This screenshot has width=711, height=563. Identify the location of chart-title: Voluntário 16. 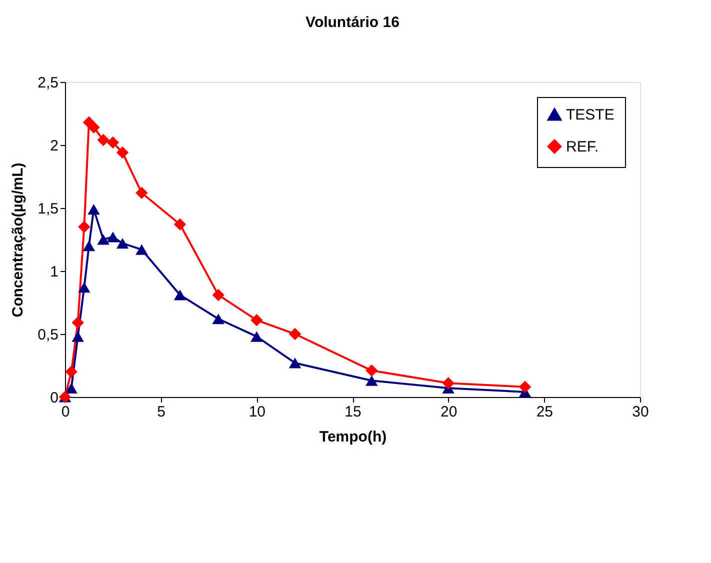
(353, 22).